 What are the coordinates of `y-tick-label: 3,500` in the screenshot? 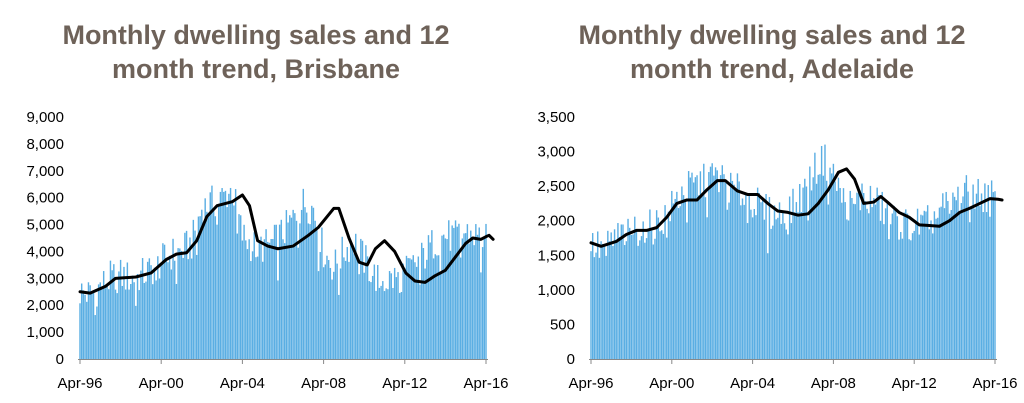 It's located at (556, 117).